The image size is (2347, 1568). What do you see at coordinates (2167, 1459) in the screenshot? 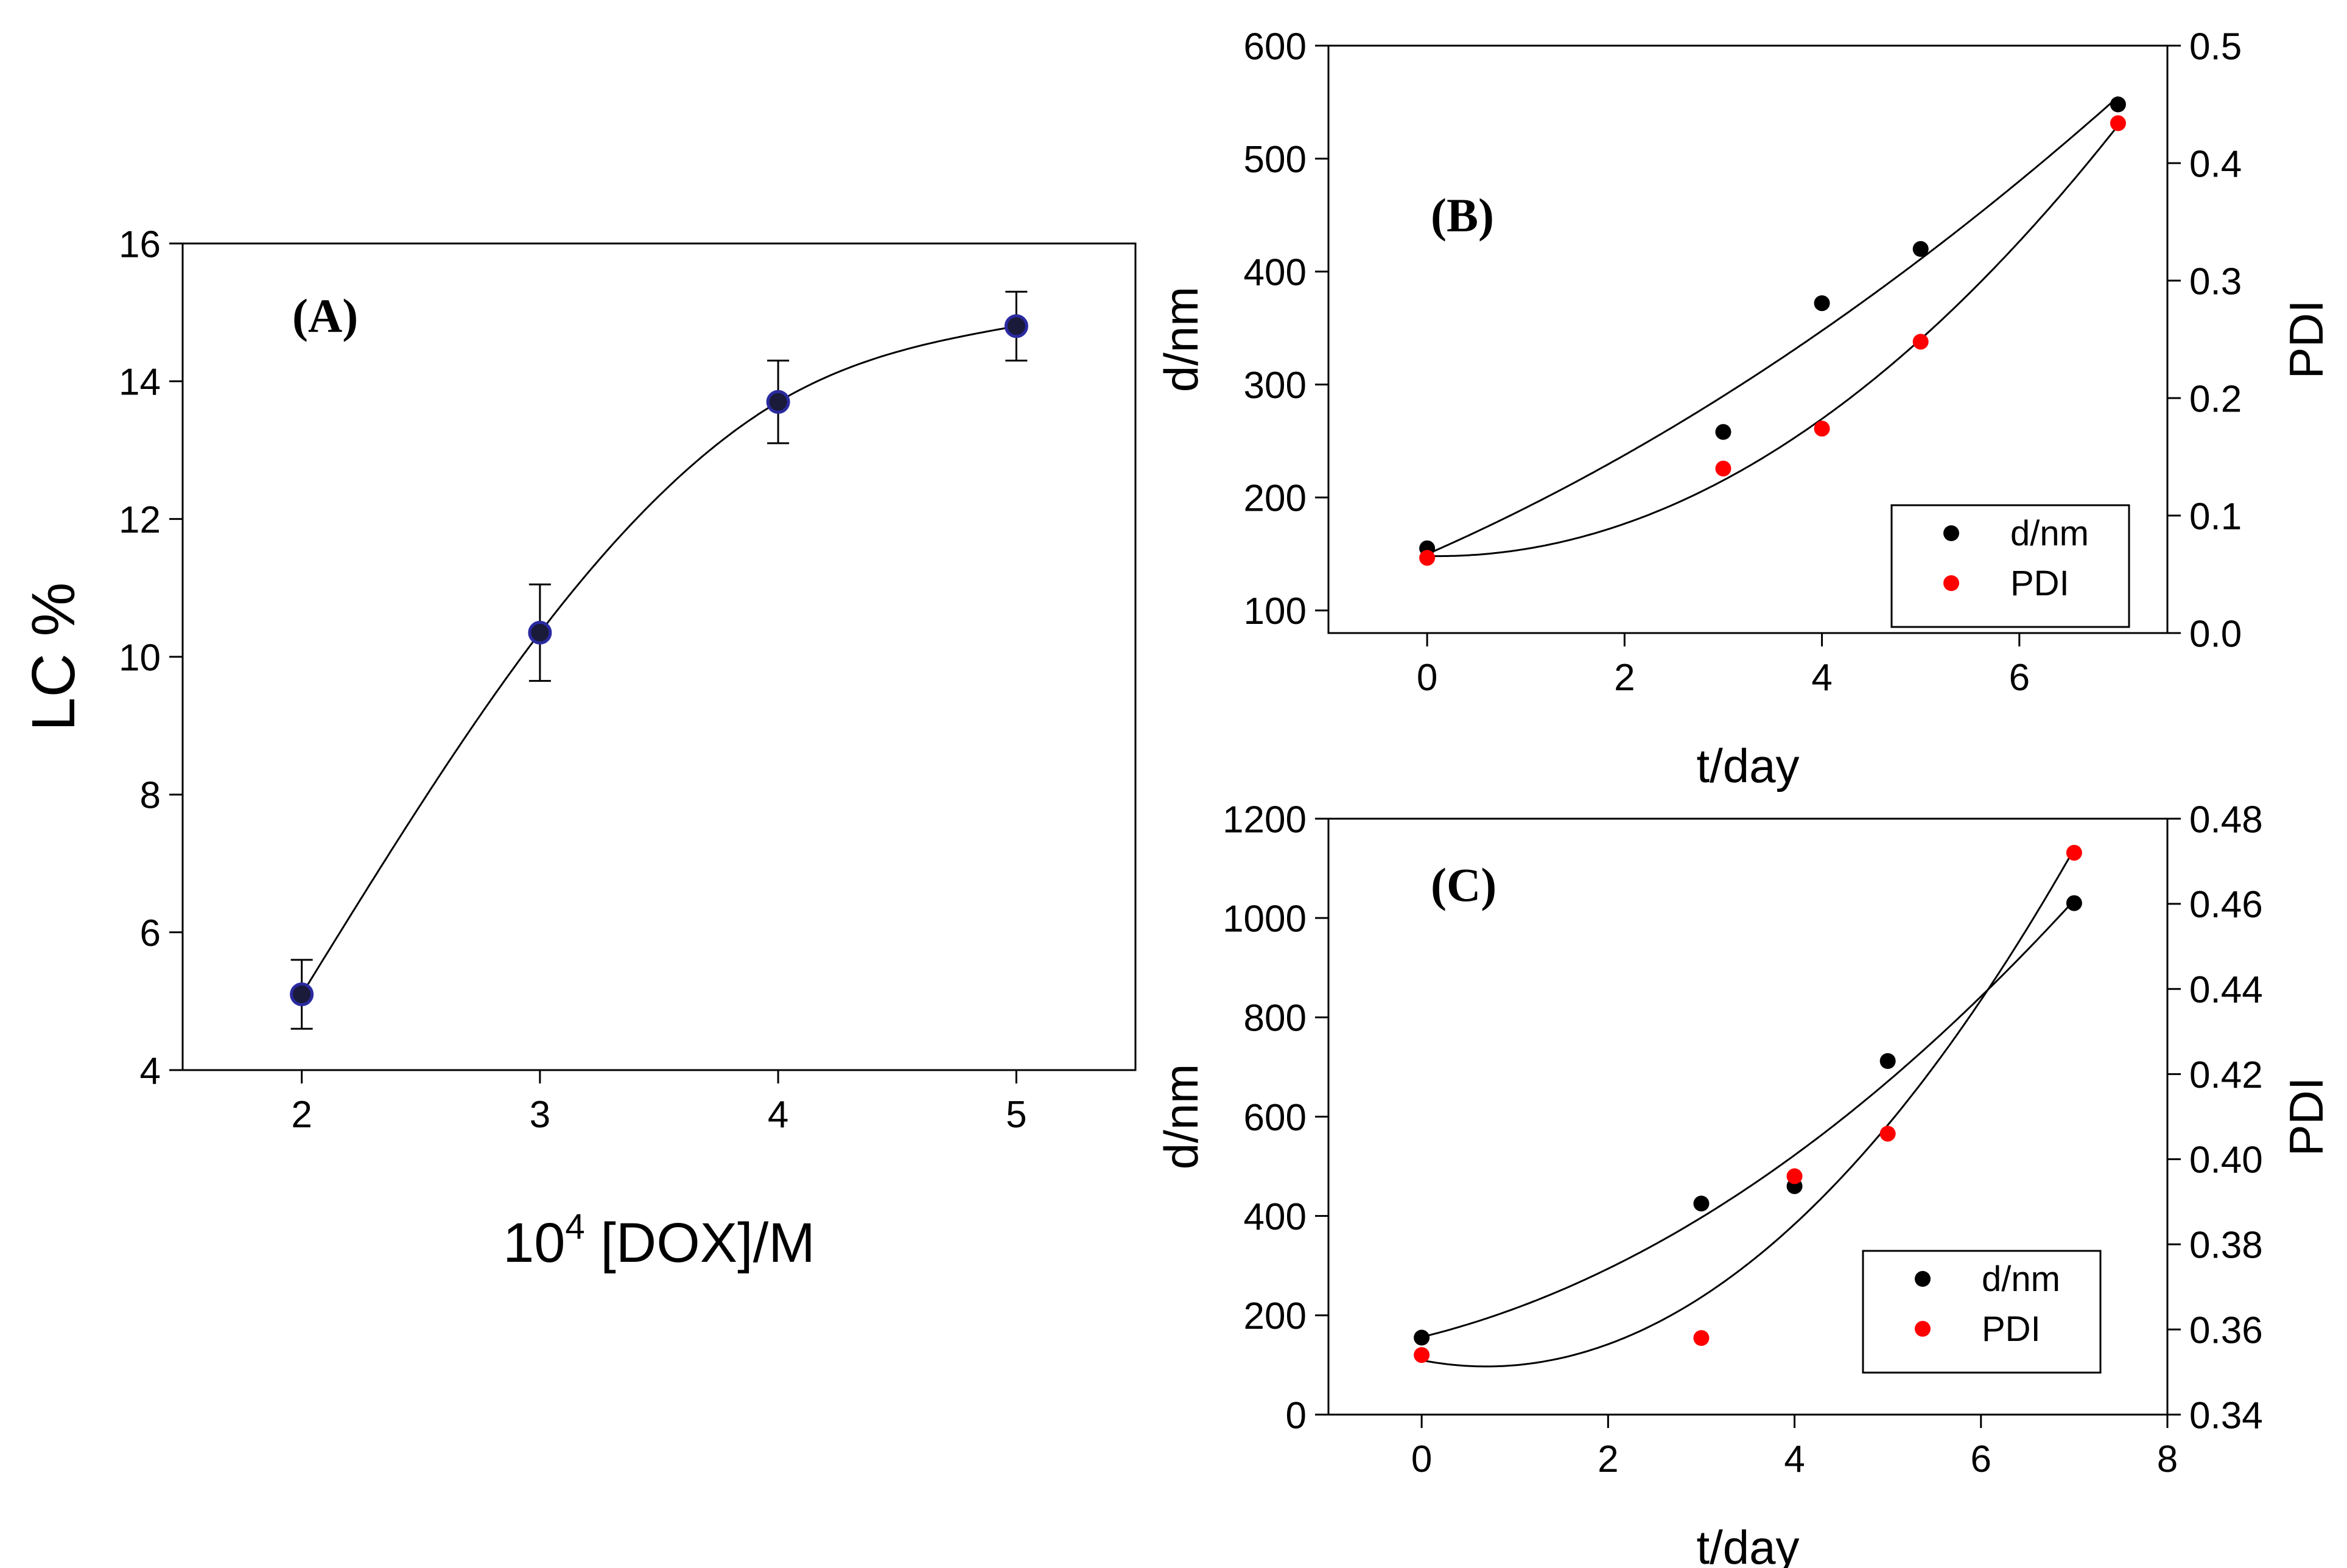
I see `x-tick-label: 8` at bounding box center [2167, 1459].